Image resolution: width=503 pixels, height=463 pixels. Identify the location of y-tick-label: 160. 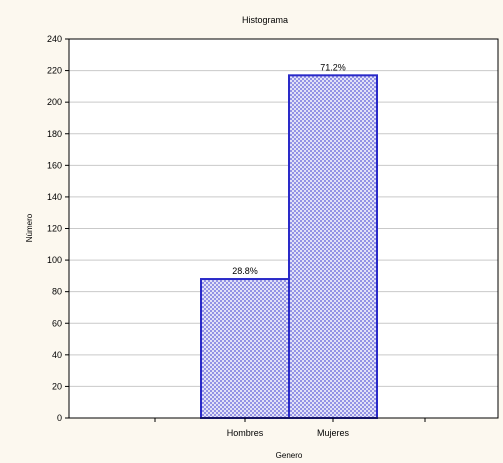
(54, 165).